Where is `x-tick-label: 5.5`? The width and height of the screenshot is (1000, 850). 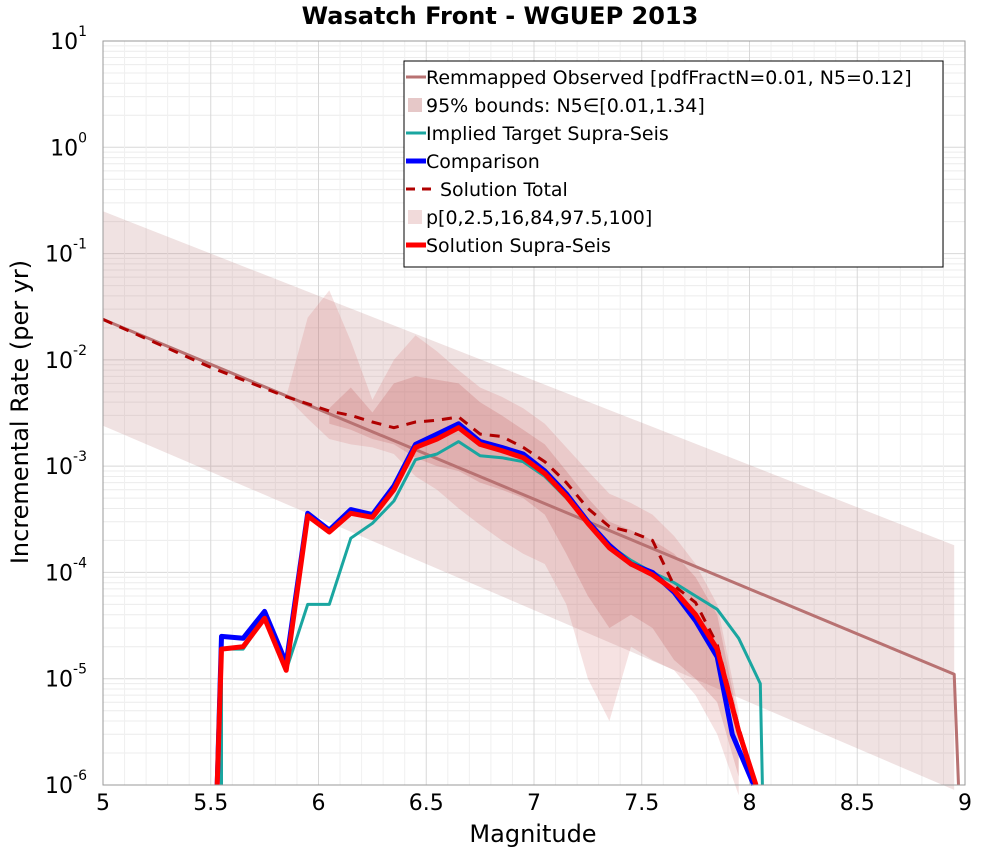
x-tick-label: 5.5 is located at coordinates (210, 803).